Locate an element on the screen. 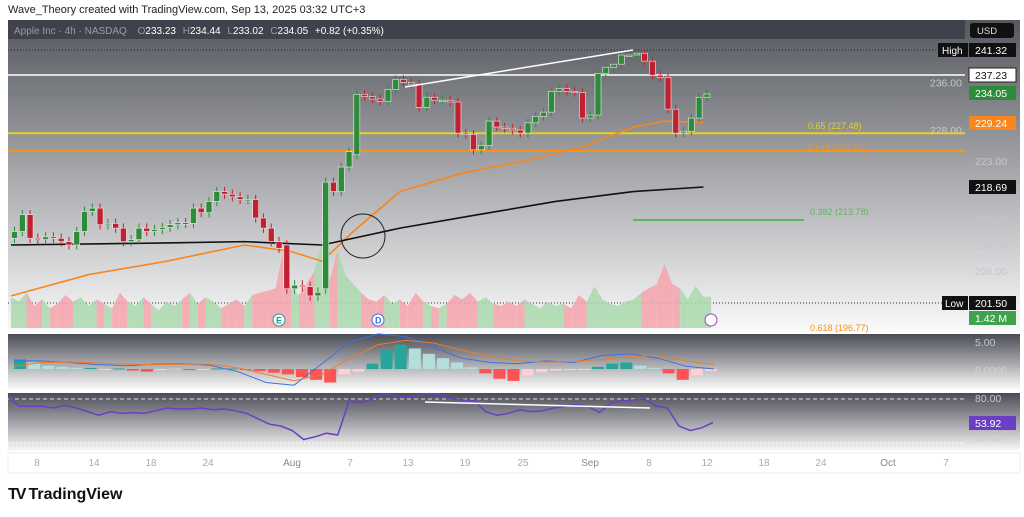  x-tick-label: Sep is located at coordinates (590, 463).